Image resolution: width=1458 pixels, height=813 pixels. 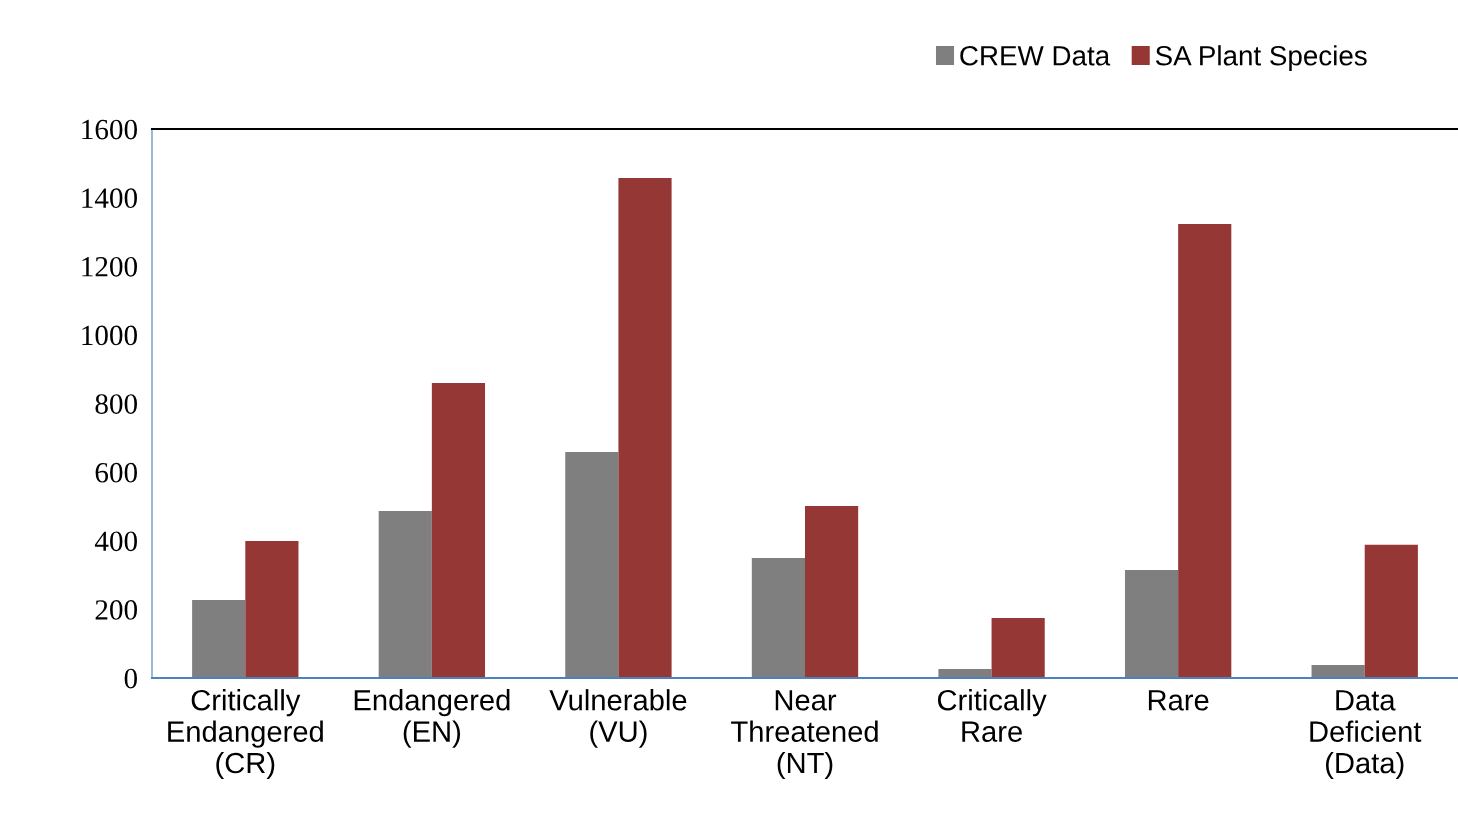 I want to click on legend-label: CREW Data, so click(x=1035, y=55).